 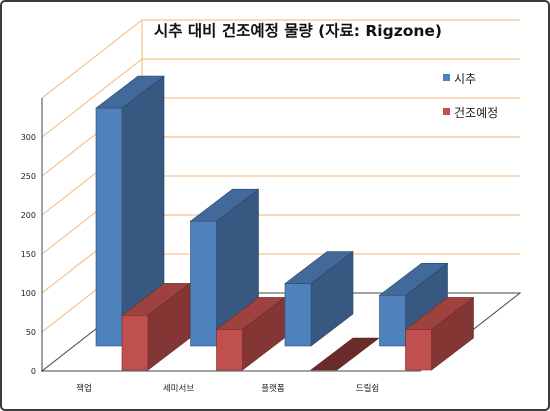 What do you see at coordinates (465, 79) in the screenshot?
I see `legend-label: 시추` at bounding box center [465, 79].